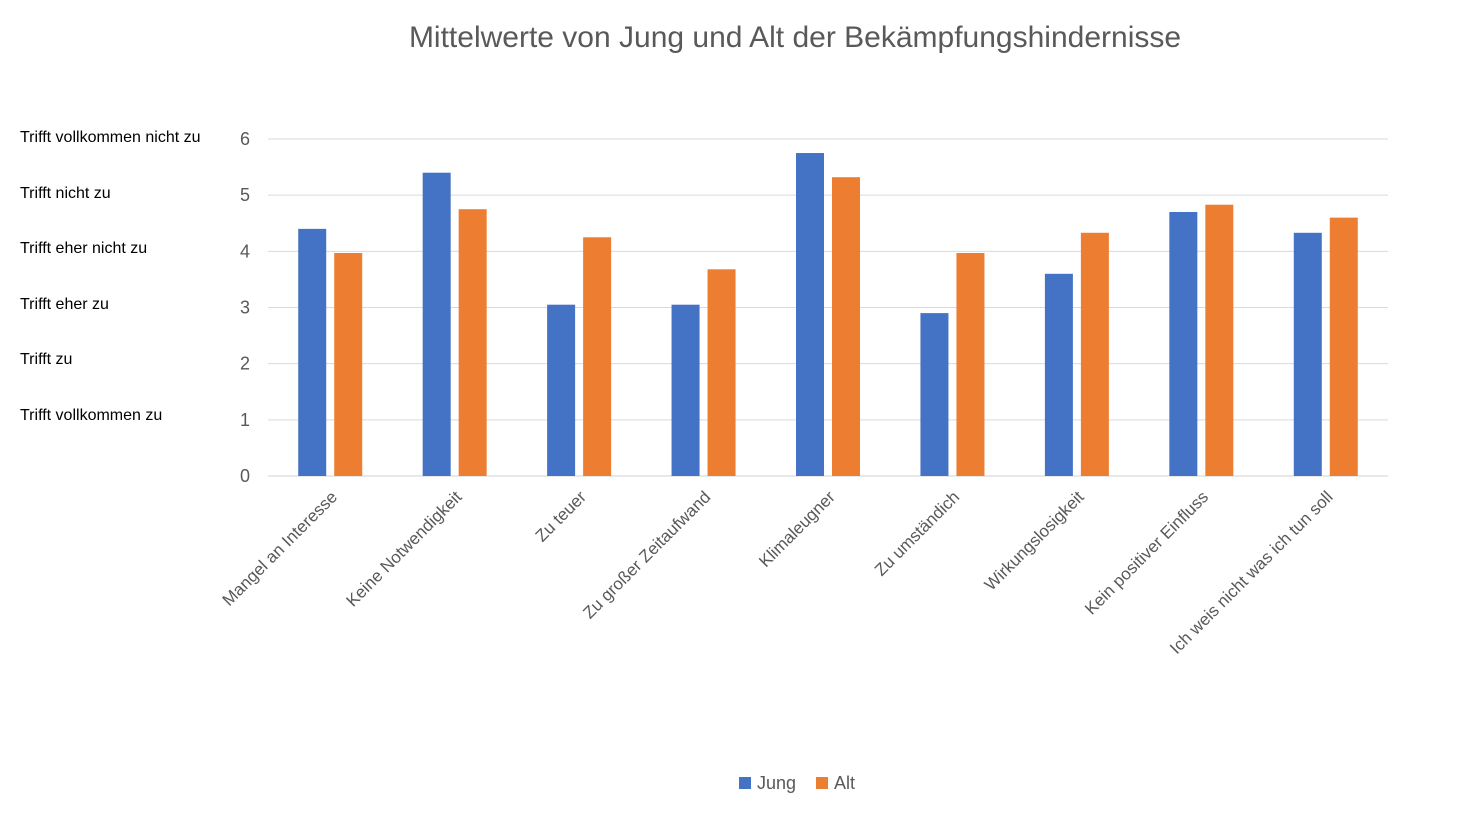 The width and height of the screenshot is (1476, 818). Describe the element at coordinates (797, 529) in the screenshot. I see `x-category-label: Klimaleugner` at that location.